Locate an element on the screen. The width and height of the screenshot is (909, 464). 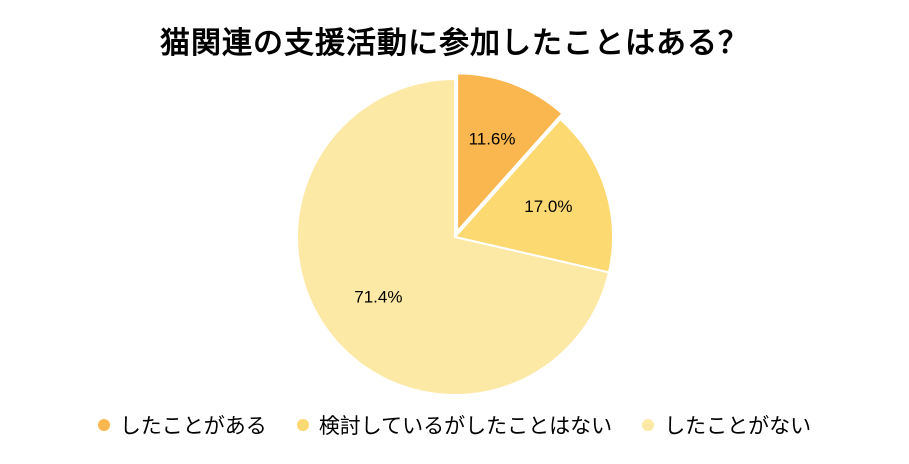
legend-label: したことがない is located at coordinates (738, 426).